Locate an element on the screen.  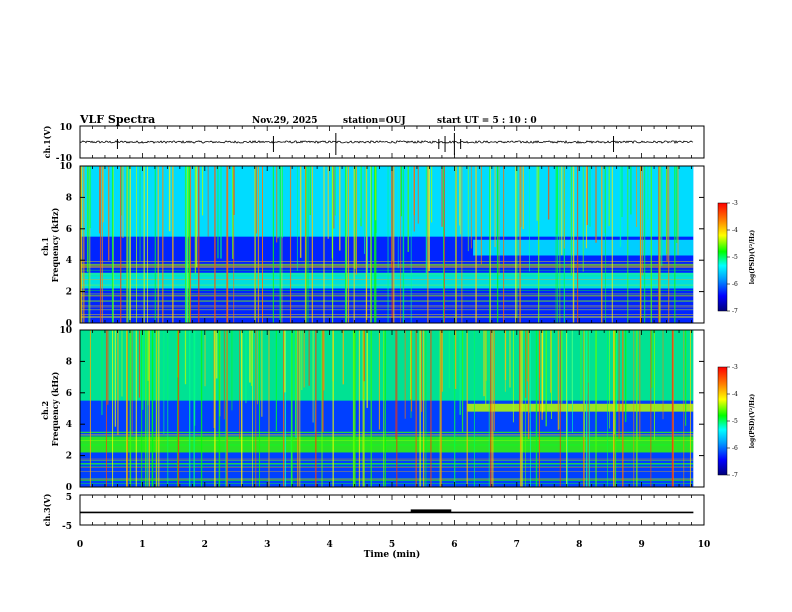
ch1-ytick-top: 10 is located at coordinates (65, 128).